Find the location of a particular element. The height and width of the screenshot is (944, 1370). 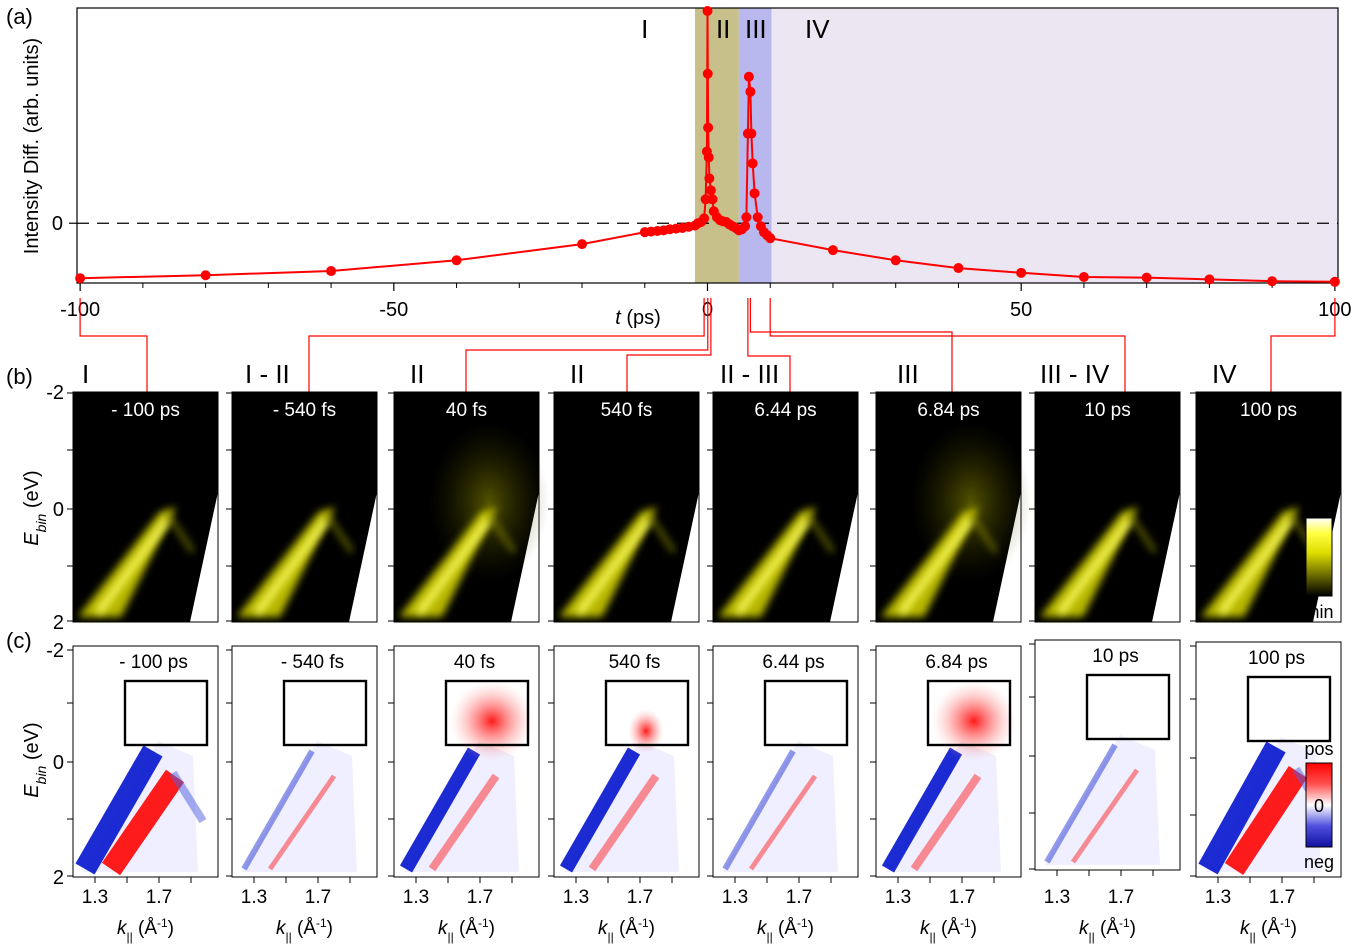

spectrum-background is located at coordinates (304, 507).